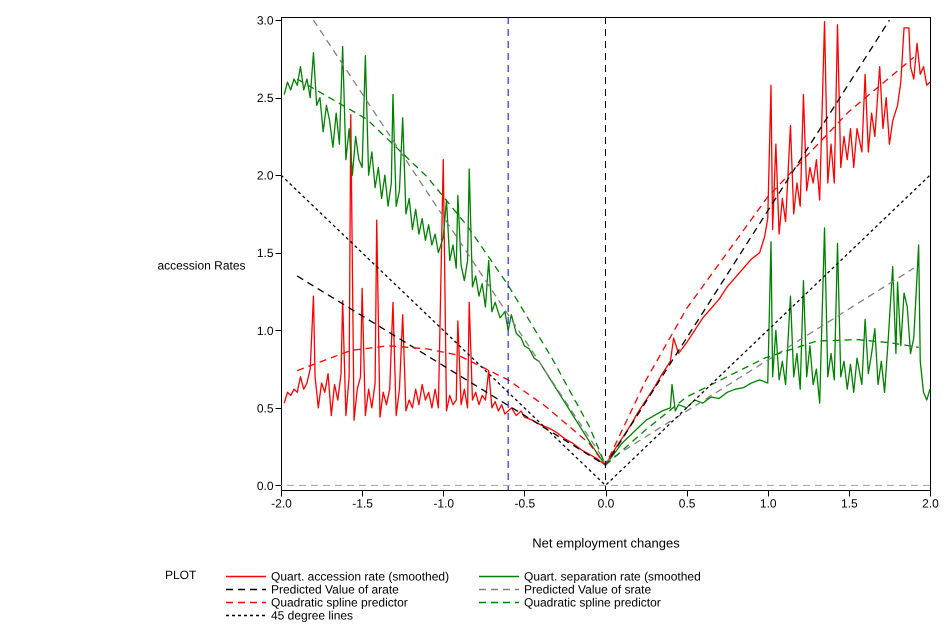 The width and height of the screenshot is (946, 636). What do you see at coordinates (931, 503) in the screenshot?
I see `x-tick-label: 2.0` at bounding box center [931, 503].